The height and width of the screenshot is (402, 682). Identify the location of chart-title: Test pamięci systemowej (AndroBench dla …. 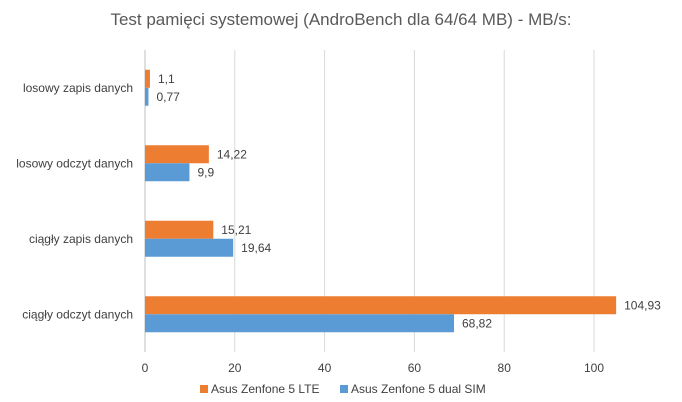
(340, 19).